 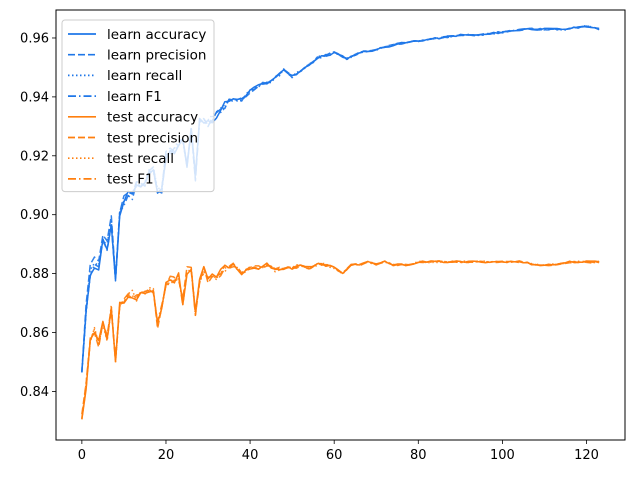 I want to click on legend-label: learn accuracy, so click(x=156, y=35).